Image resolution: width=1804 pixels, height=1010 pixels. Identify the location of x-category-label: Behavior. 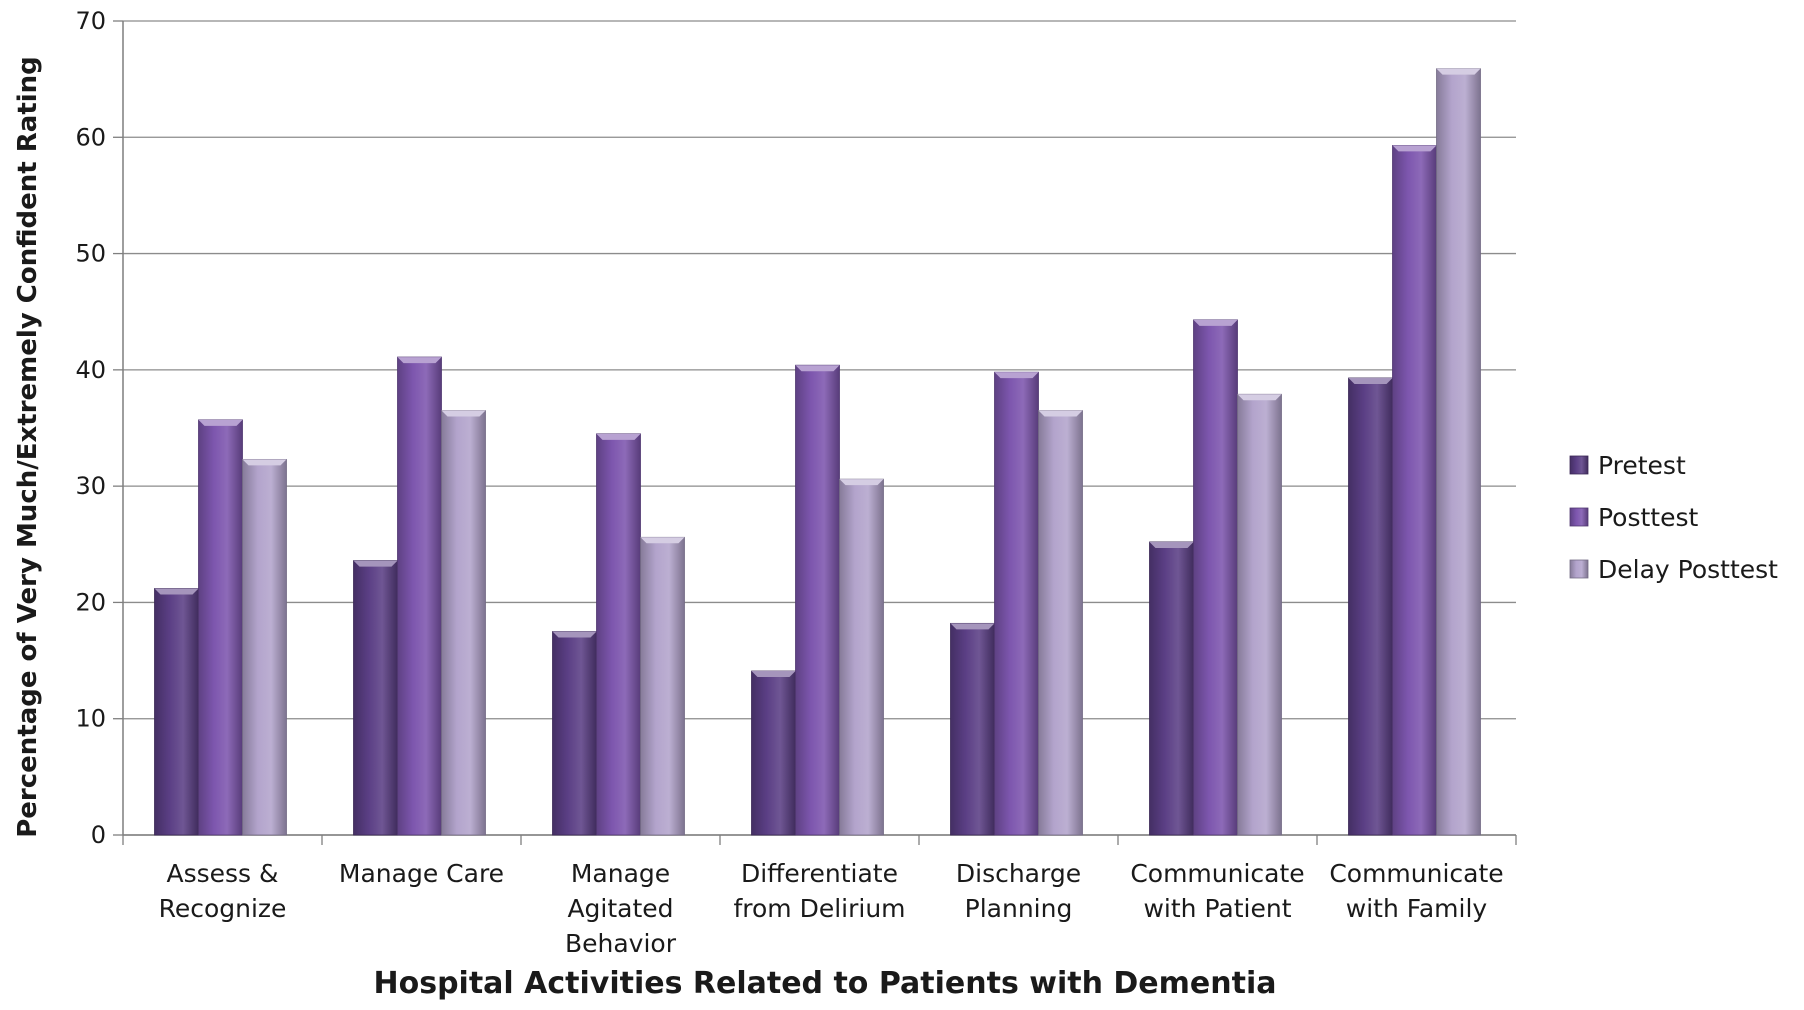
(621, 943).